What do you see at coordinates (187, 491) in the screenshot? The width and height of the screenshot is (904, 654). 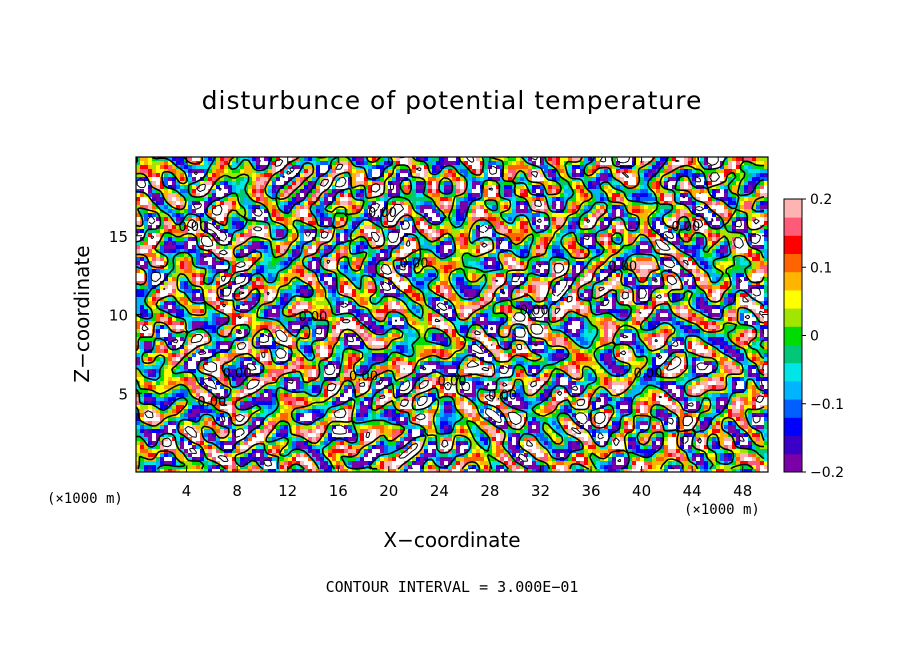 I see `x-tick-label: 4` at bounding box center [187, 491].